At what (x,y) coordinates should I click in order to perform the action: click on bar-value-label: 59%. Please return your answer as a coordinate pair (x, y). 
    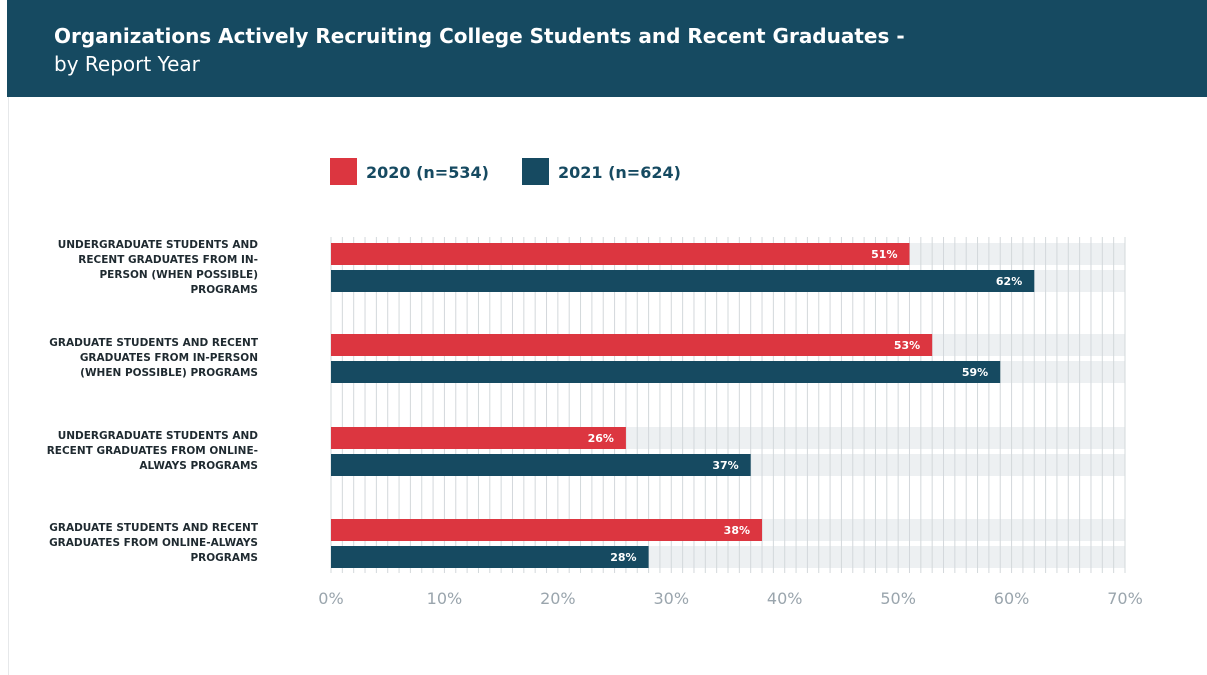
    Looking at the image, I should click on (975, 372).